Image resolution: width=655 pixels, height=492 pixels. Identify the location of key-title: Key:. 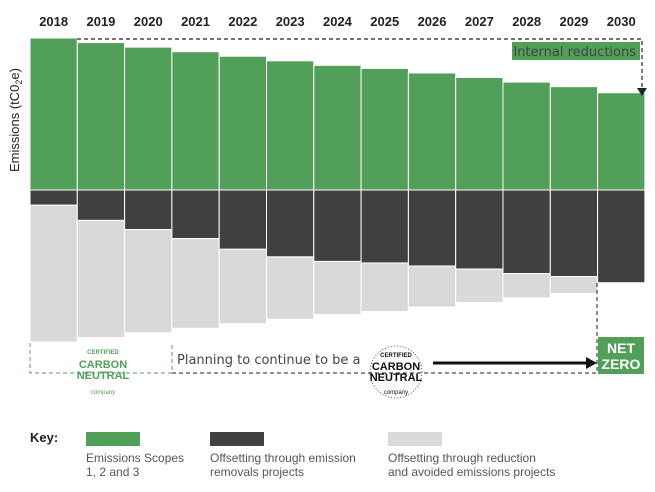
(44, 437).